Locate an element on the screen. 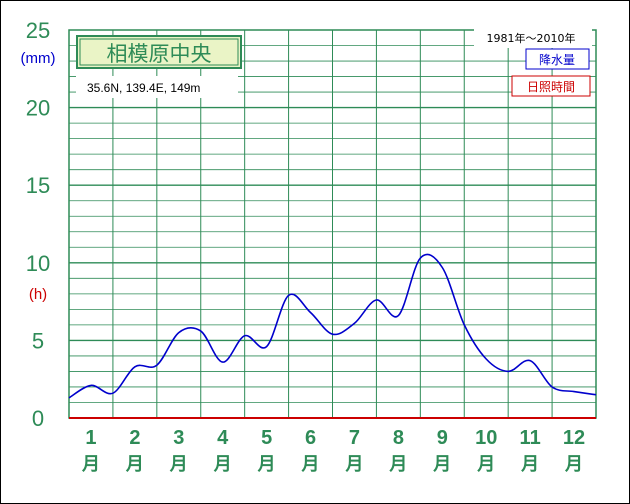 The width and height of the screenshot is (630, 504). y-tick-label: 15 is located at coordinates (38, 185).